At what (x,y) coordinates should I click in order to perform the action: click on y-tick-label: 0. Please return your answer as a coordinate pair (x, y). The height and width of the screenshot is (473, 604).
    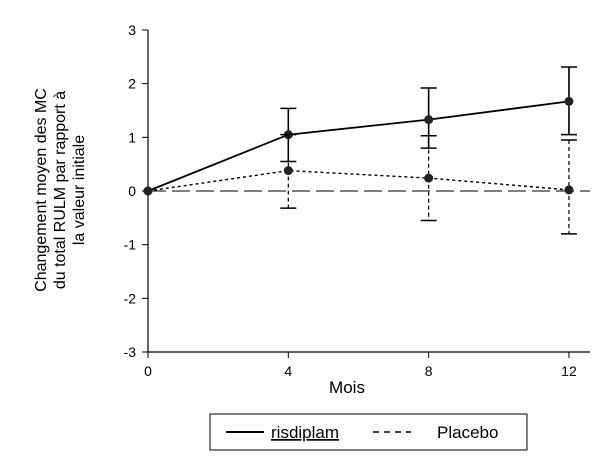
    Looking at the image, I should click on (132, 191).